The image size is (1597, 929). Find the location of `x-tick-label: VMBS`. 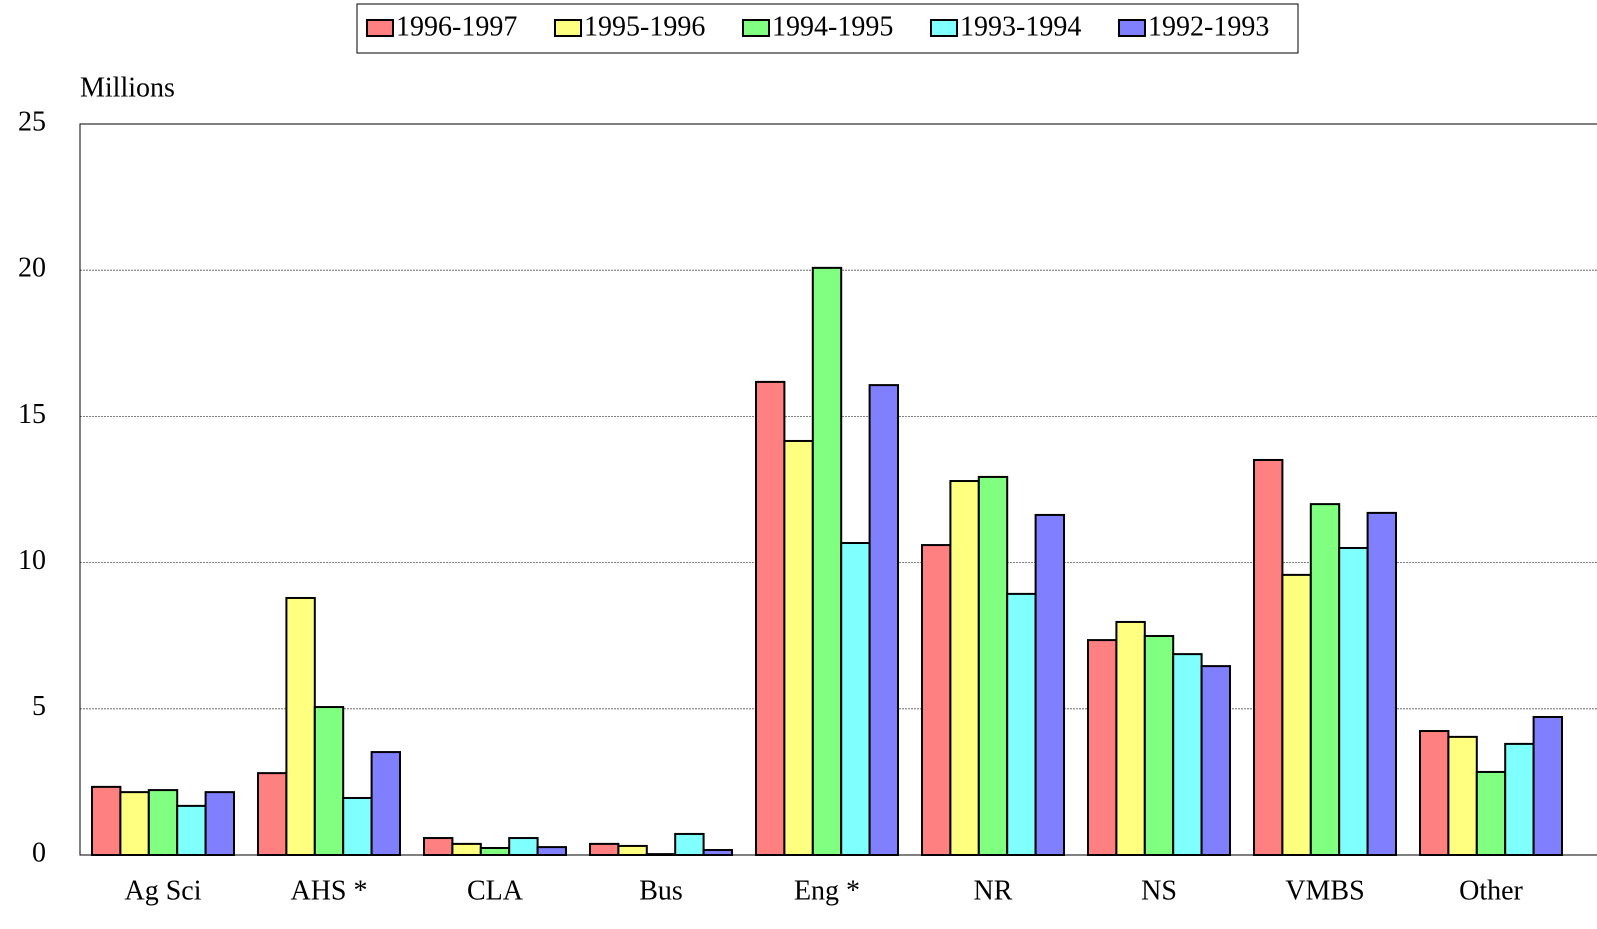

x-tick-label: VMBS is located at coordinates (1324, 890).